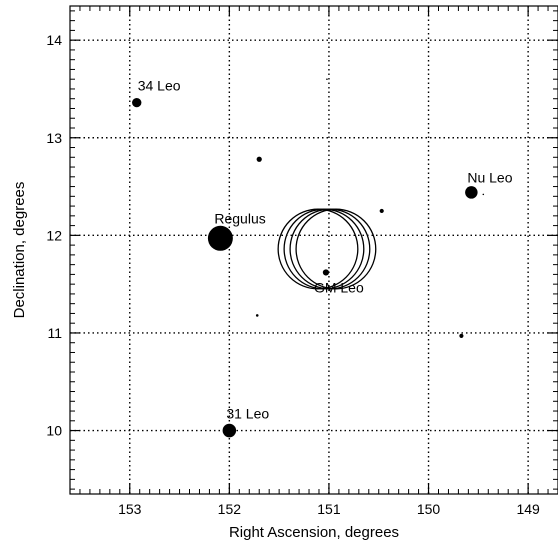  Describe the element at coordinates (19, 250) in the screenshot. I see `y-axis-title: Declination, degrees` at that location.